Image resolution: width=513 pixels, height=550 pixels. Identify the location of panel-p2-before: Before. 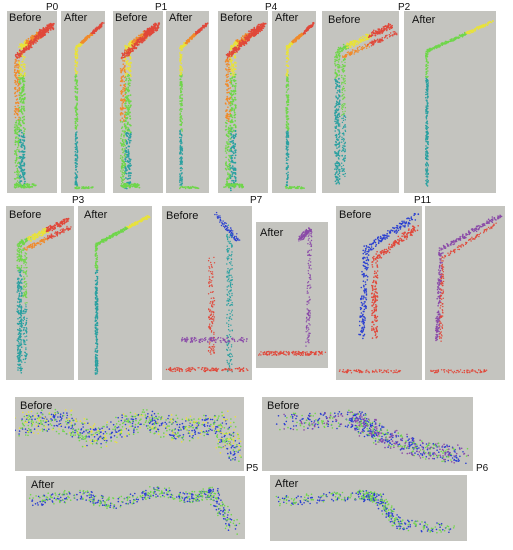
(360, 102).